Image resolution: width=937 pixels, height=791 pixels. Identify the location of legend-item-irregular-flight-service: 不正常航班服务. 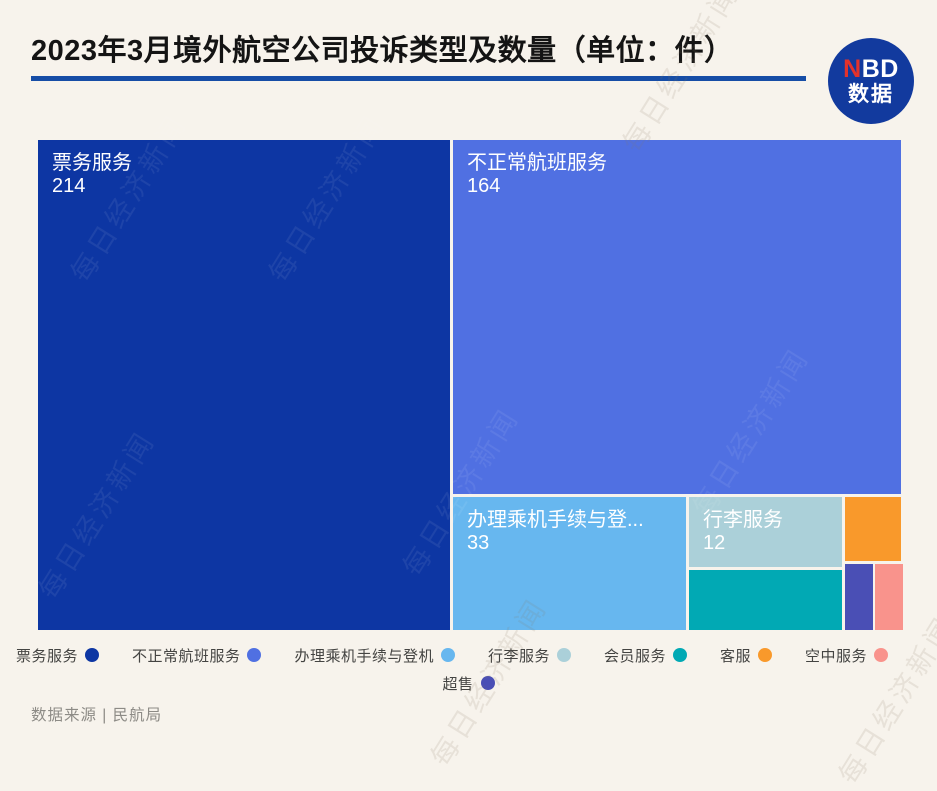
(197, 656).